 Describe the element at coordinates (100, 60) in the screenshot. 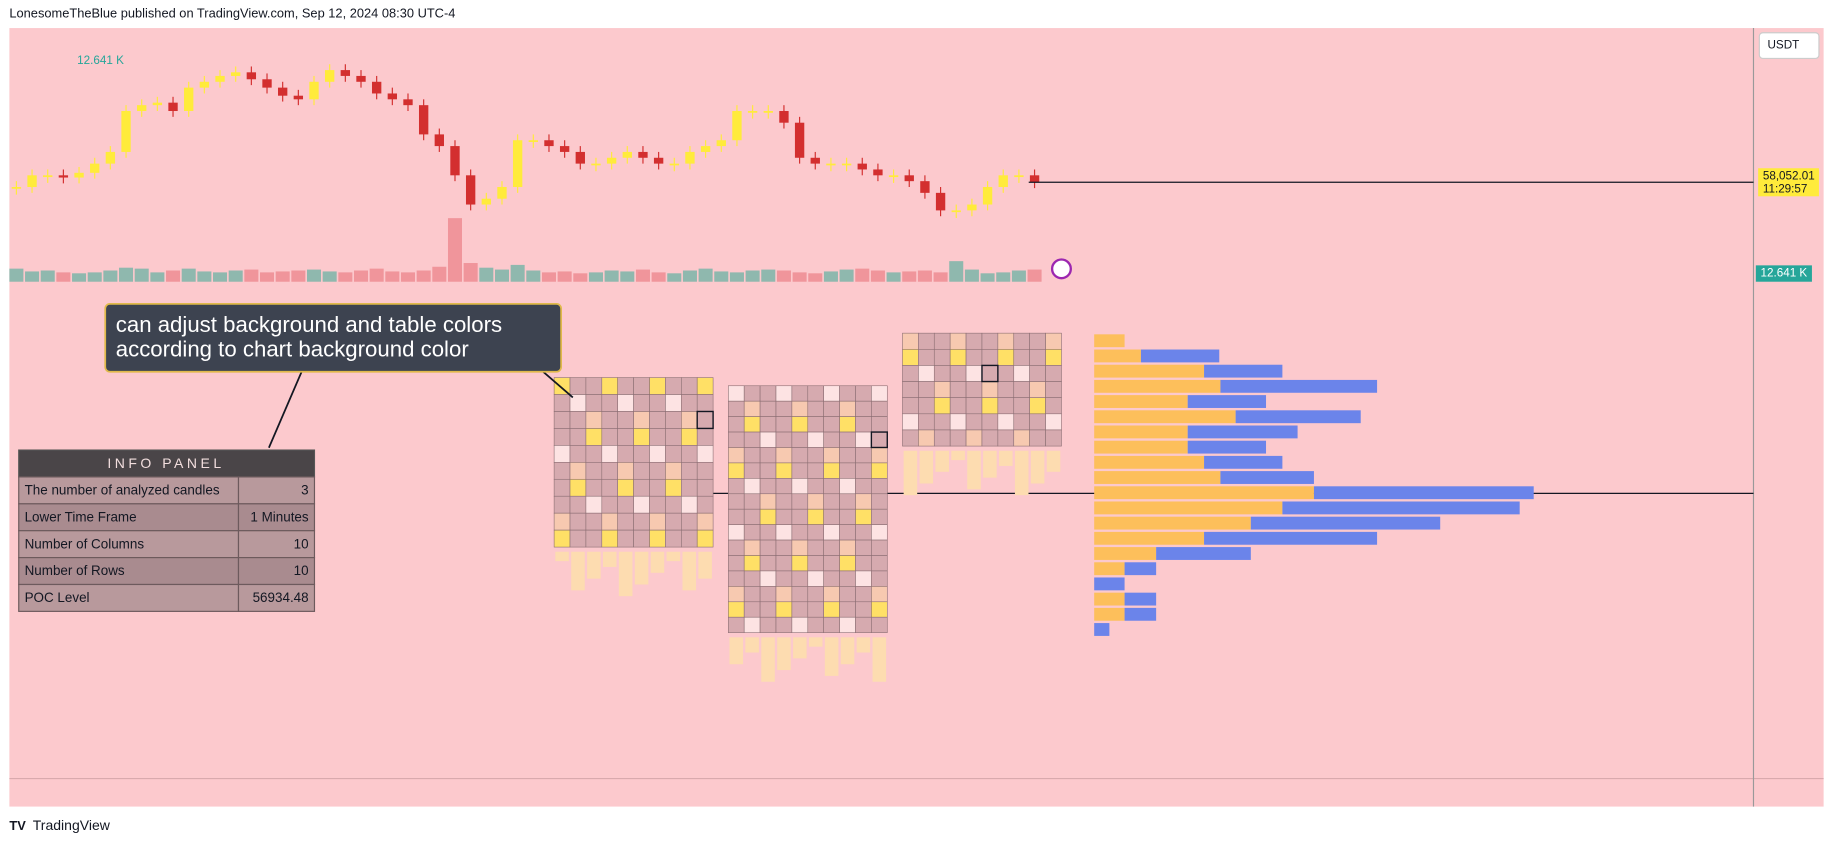

I see `legend-volume: 12.641 K` at that location.